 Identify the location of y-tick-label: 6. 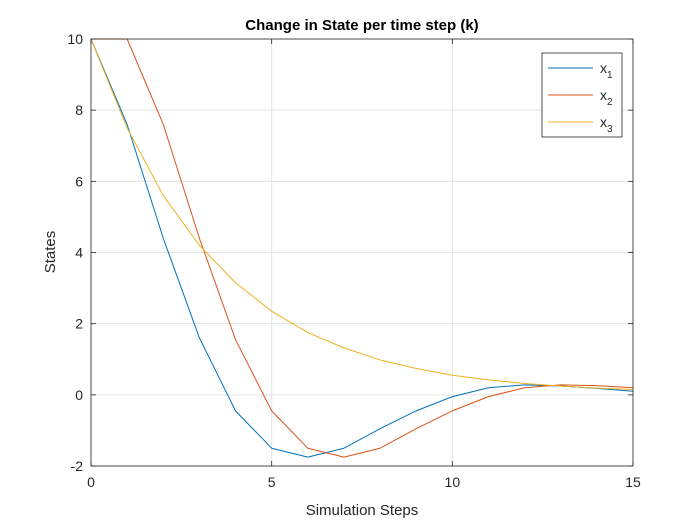
(79, 181).